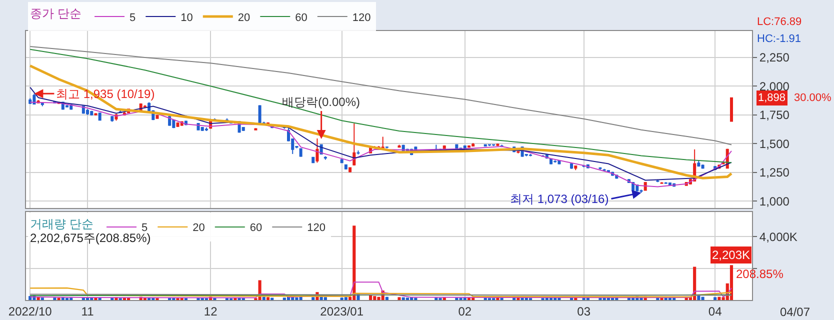  Describe the element at coordinates (342, 311) in the screenshot. I see `x-tick-label: 2023/01` at that location.